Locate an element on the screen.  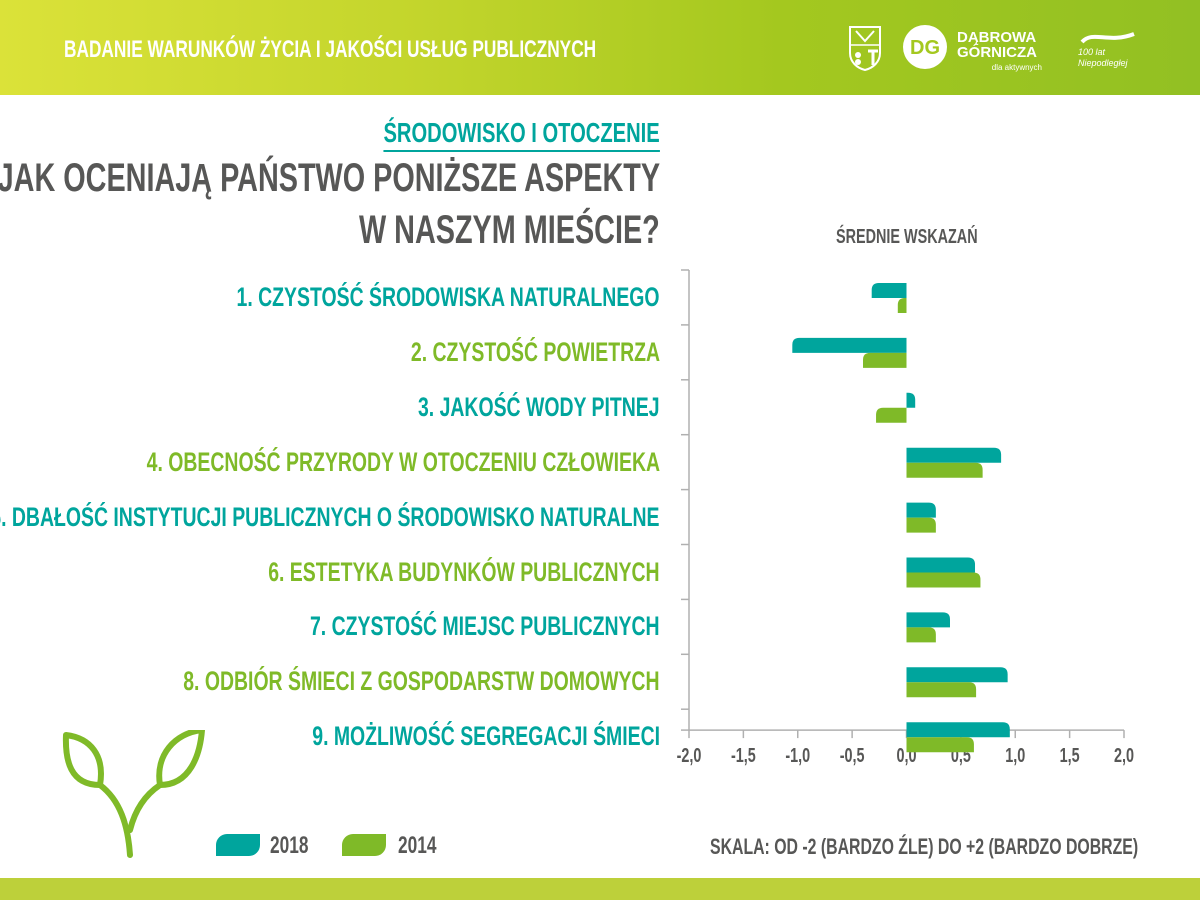
category-label-7: 7. CZYSTOŚĆ MIEJSC PUBLICZNYCH is located at coordinates (485, 626).